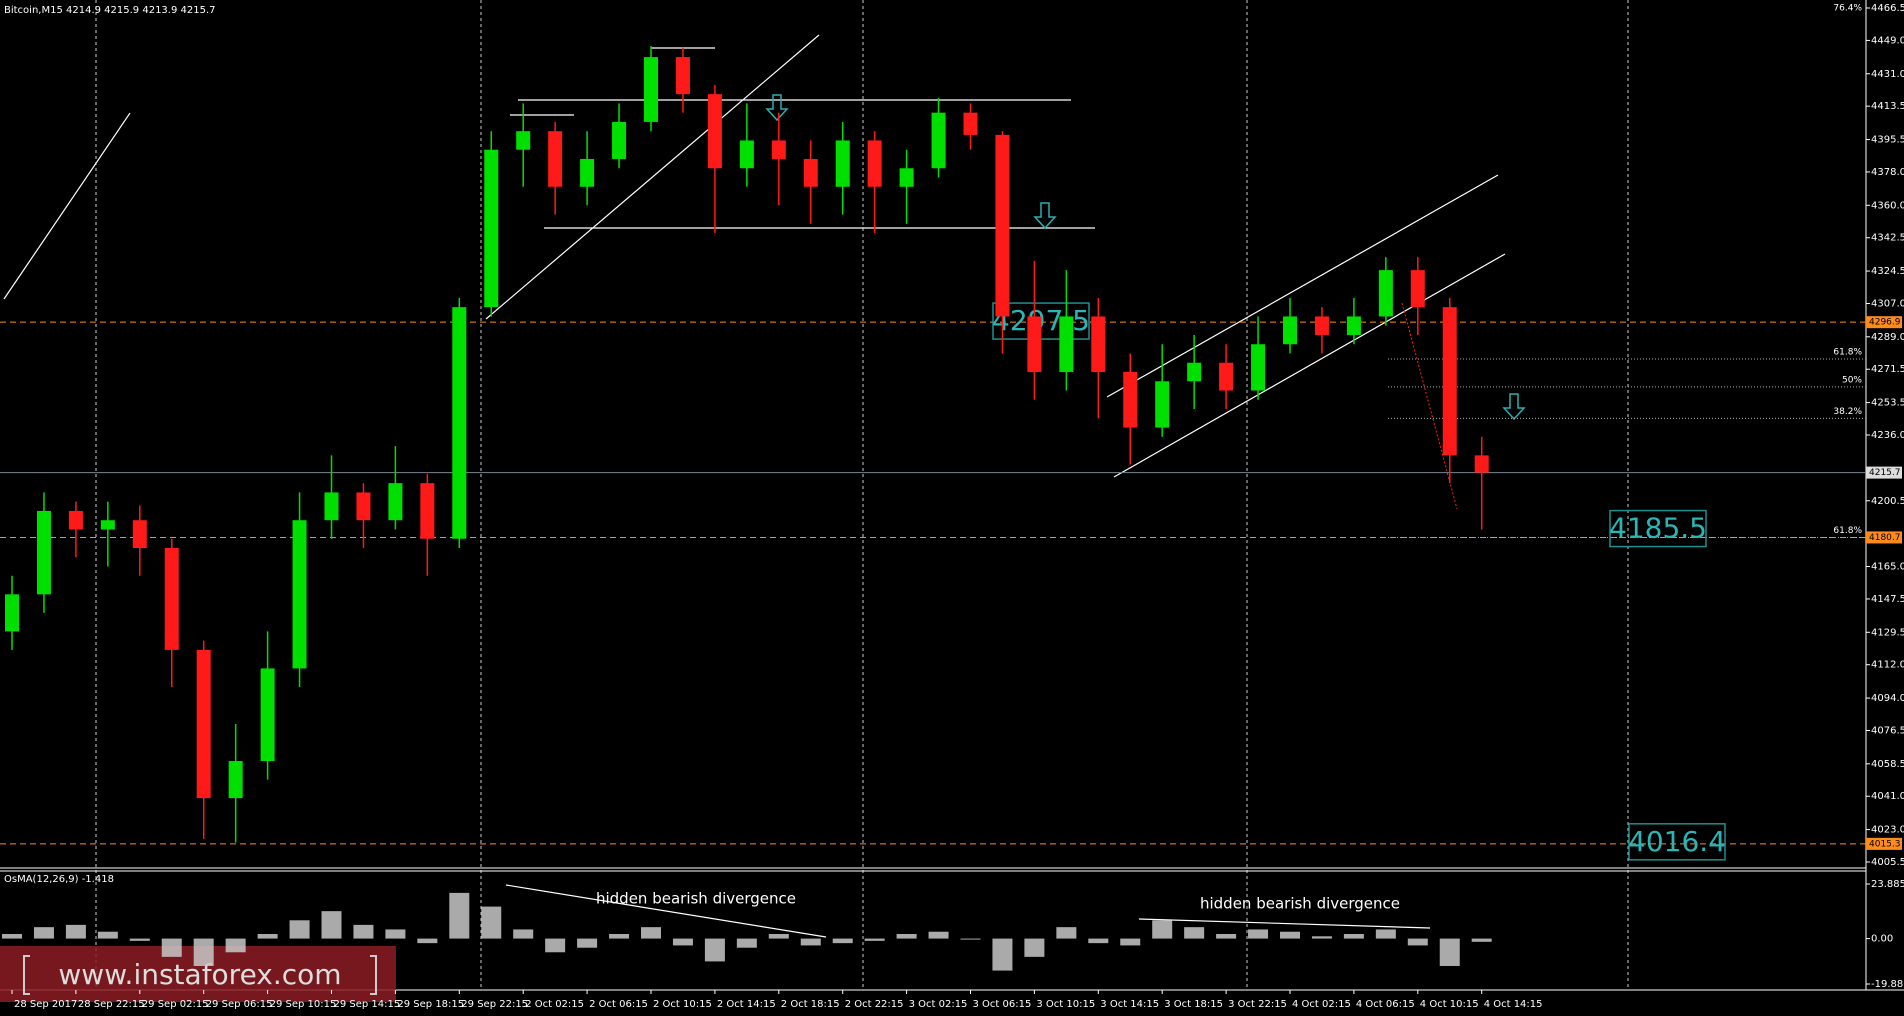 Image resolution: width=1904 pixels, height=1016 pixels. I want to click on watermark-bracket, so click(200, 975).